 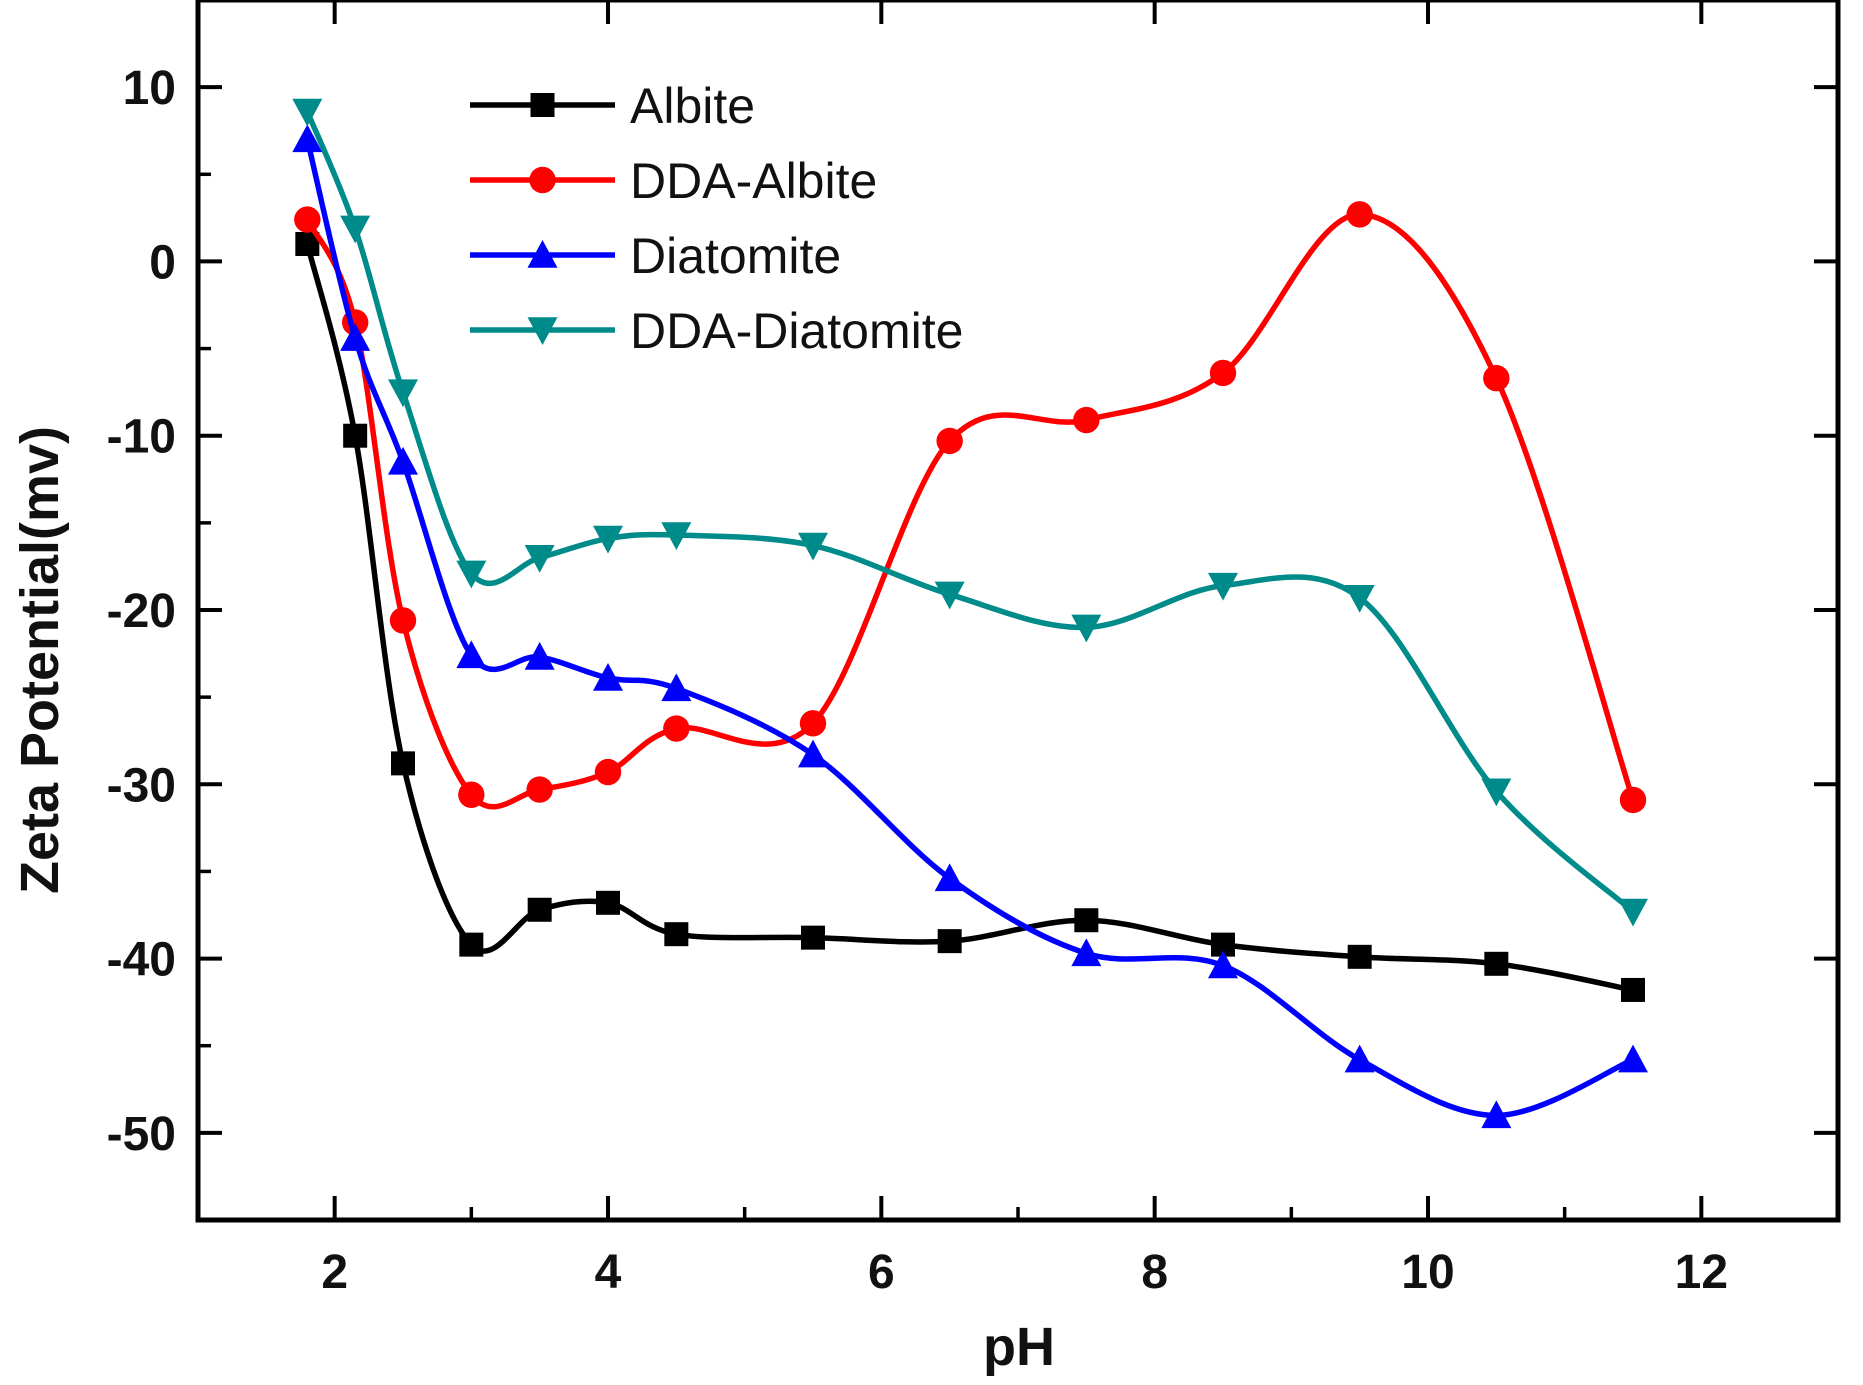 What do you see at coordinates (612, 106) in the screenshot?
I see `legend-item: Albite` at bounding box center [612, 106].